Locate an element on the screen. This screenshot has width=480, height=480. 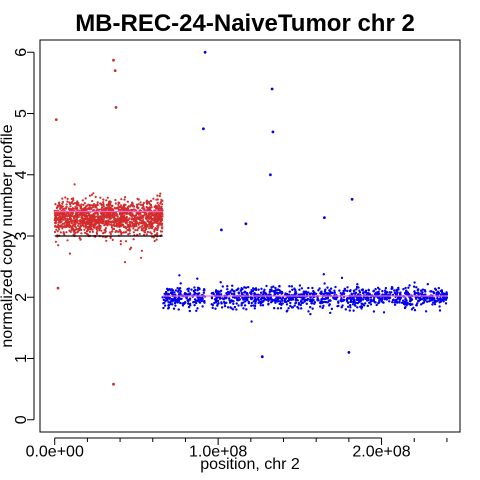
y-tick-label: 2 is located at coordinates (21, 297).